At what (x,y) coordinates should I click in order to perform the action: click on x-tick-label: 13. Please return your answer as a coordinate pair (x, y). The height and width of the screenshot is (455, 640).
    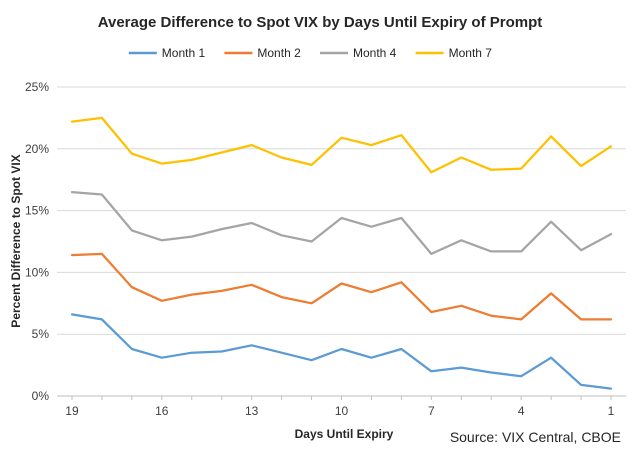
    Looking at the image, I should click on (252, 411).